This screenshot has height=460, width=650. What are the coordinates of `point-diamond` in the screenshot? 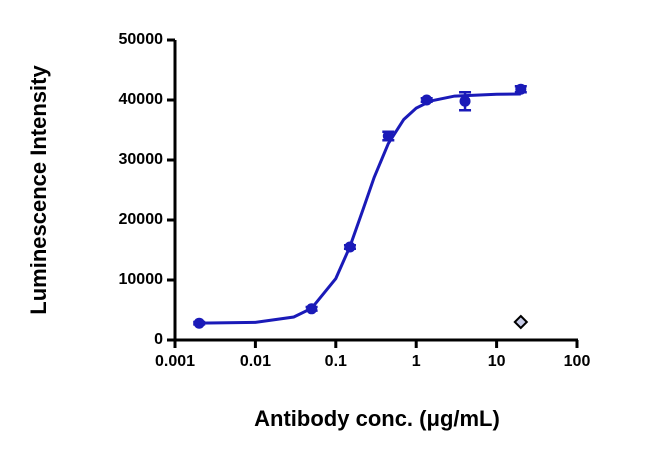 It's located at (521, 322).